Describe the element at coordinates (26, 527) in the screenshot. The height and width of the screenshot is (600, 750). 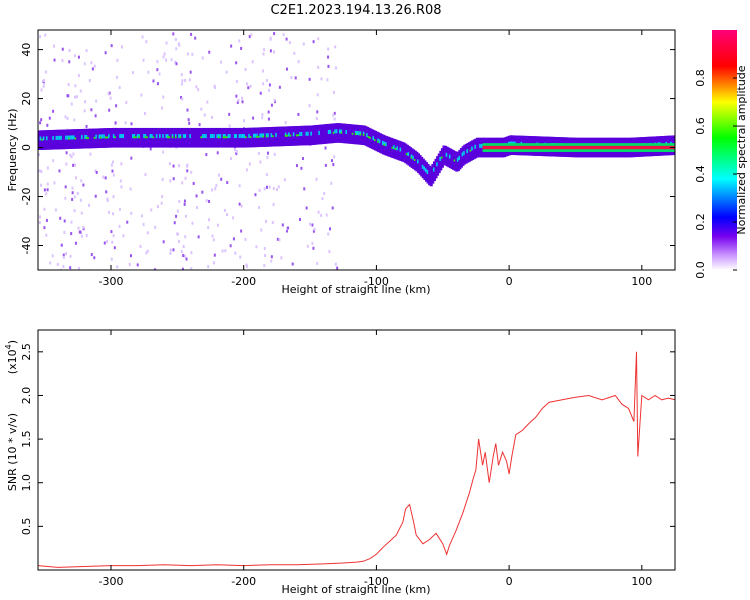
I see `snr-y-tick-label: 0.5` at that location.